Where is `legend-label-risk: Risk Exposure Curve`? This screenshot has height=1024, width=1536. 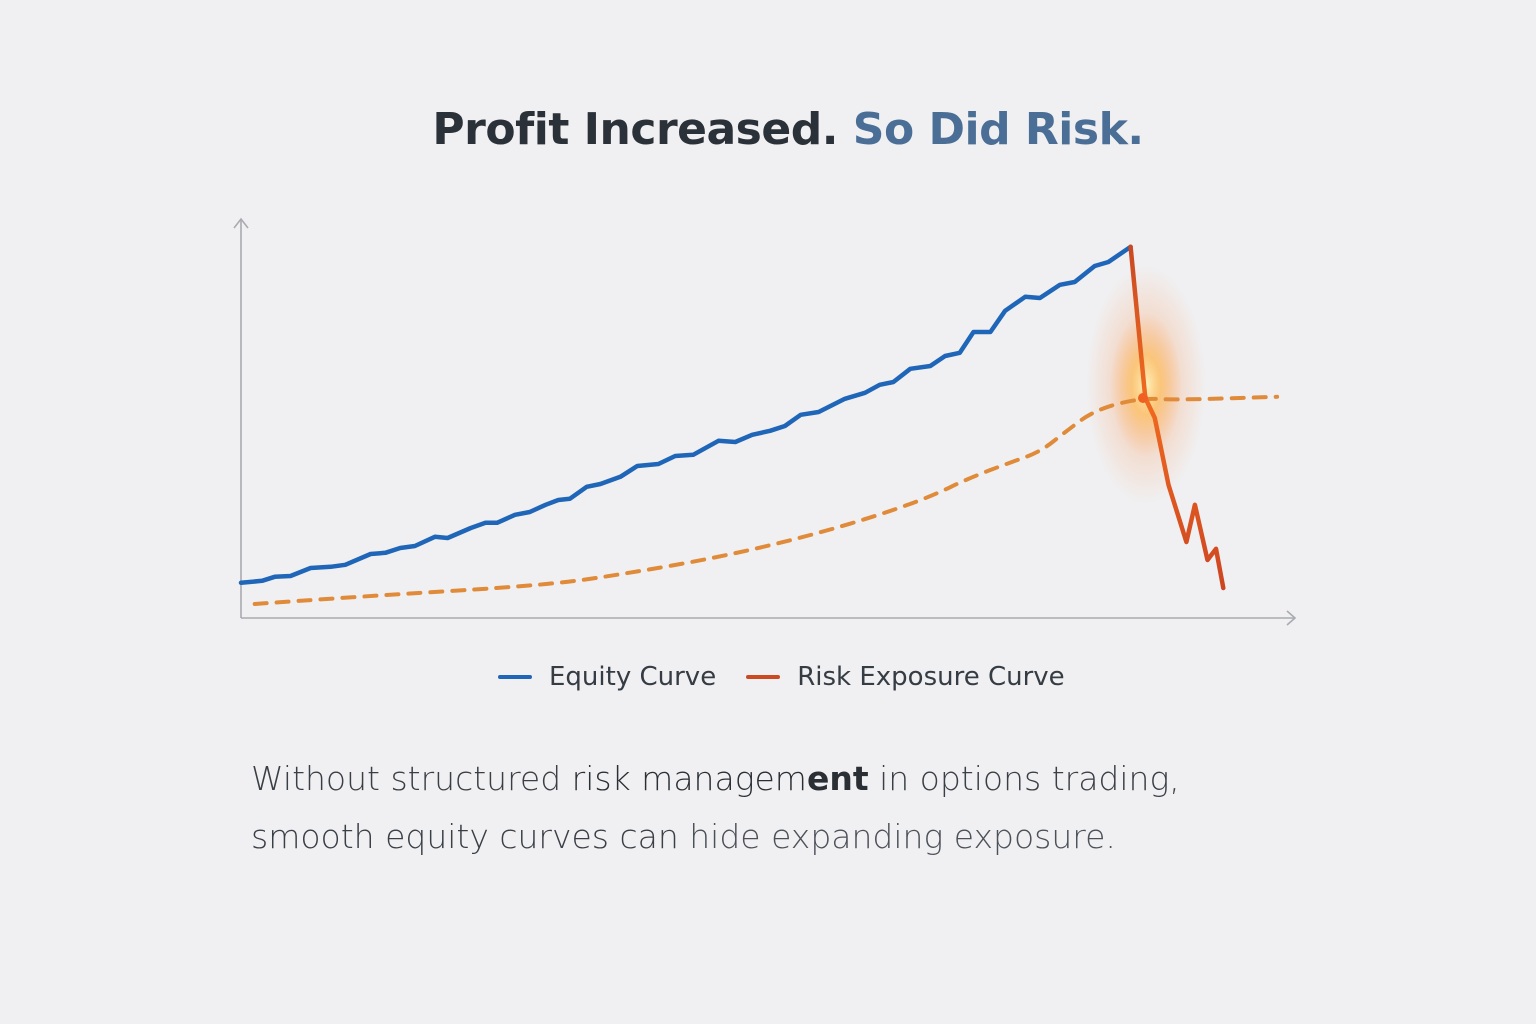 legend-label-risk: Risk Exposure Curve is located at coordinates (931, 677).